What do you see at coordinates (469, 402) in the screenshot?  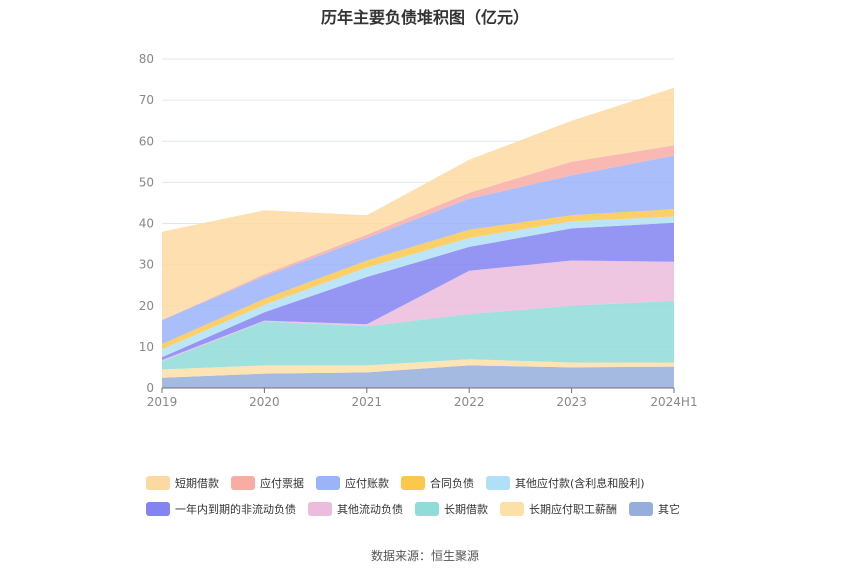 I see `x-tick-label: 2022` at bounding box center [469, 402].